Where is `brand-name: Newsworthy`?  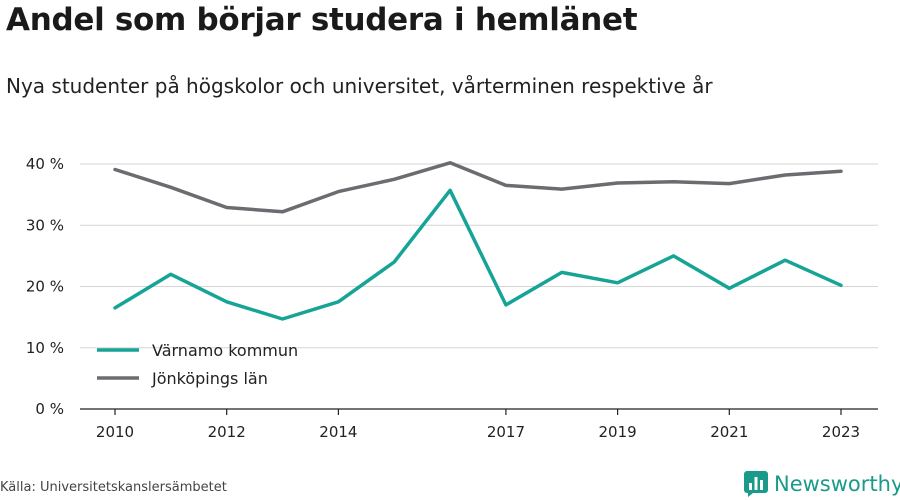 brand-name: Newsworthy is located at coordinates (837, 484).